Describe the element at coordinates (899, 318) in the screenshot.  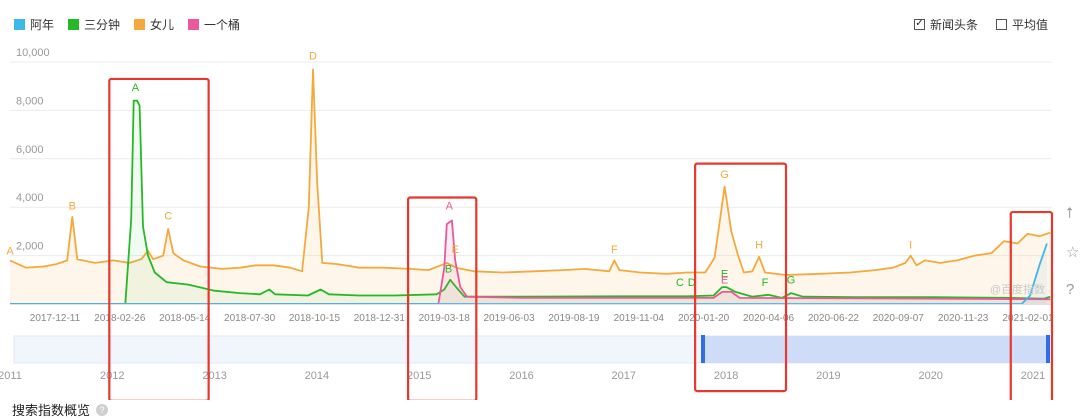
I see `x-tick-label: 2020-09-07` at that location.